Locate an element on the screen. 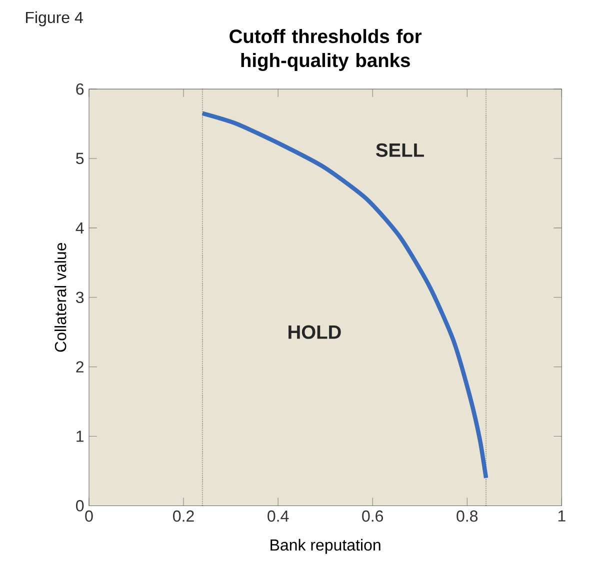 This screenshot has width=604, height=580. y-tick-label: 6 is located at coordinates (80, 89).